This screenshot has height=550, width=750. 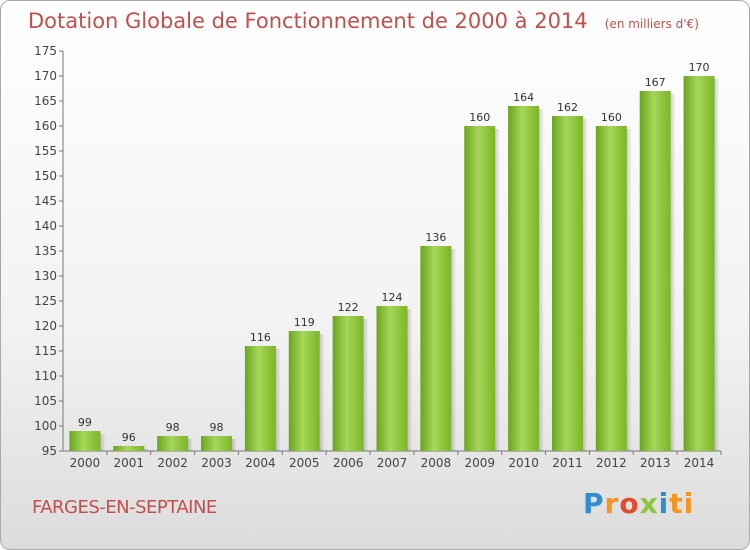 I want to click on y-tick-label: 120, so click(x=45, y=326).